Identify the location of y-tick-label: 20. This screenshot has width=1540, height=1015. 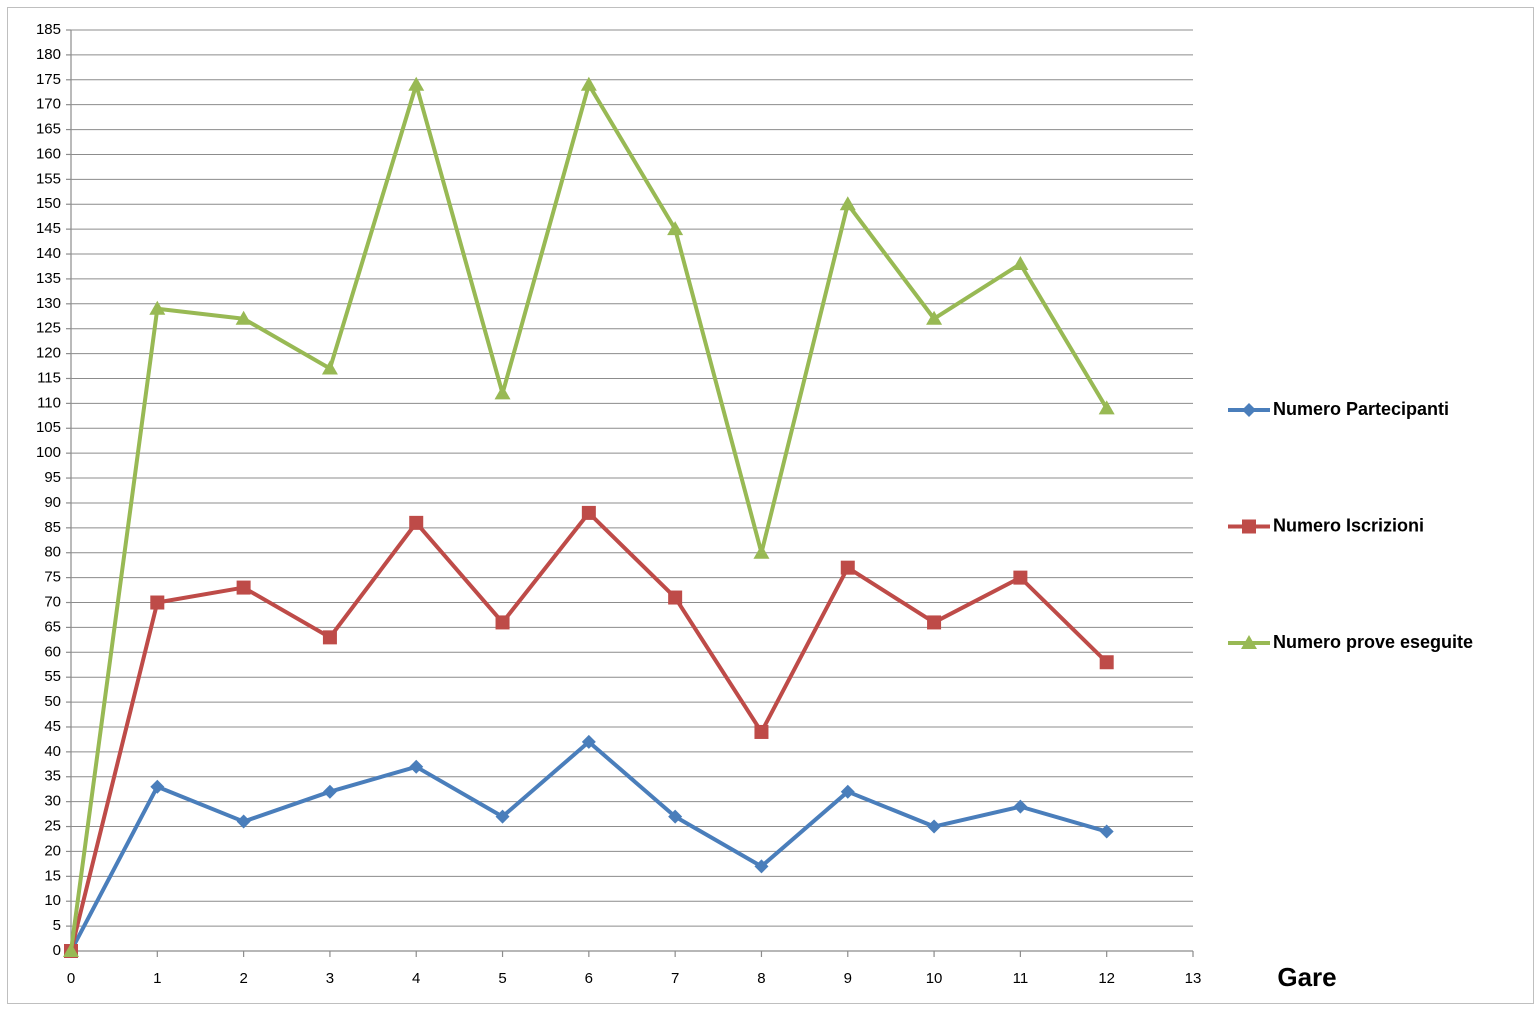
(52, 850).